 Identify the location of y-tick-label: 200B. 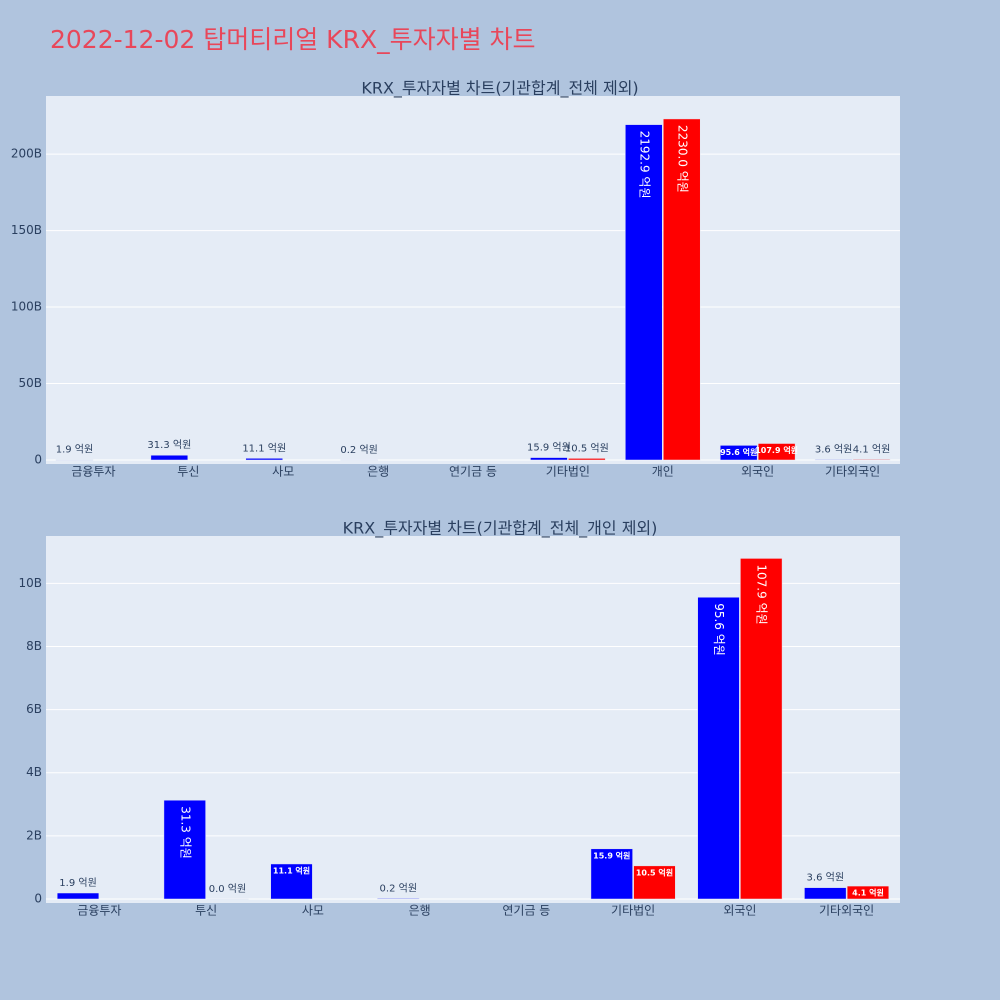
(26, 154).